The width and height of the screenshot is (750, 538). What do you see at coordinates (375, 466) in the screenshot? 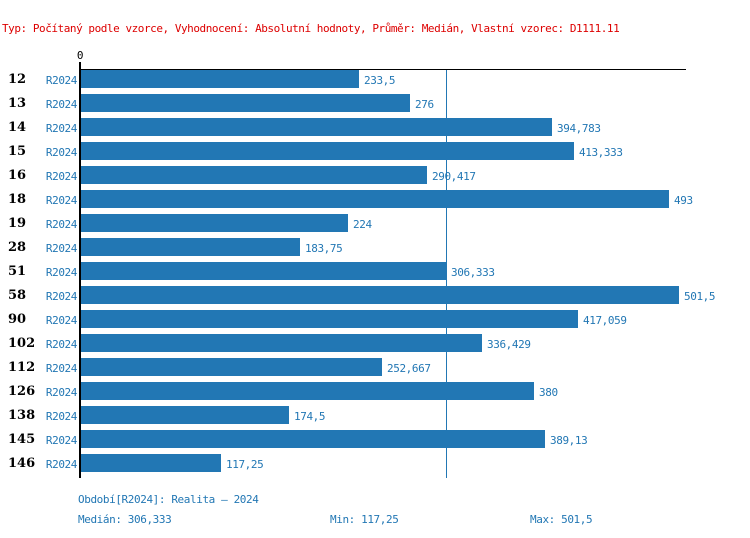
I see `bar-row: 146 R2024 117,25` at bounding box center [375, 466].